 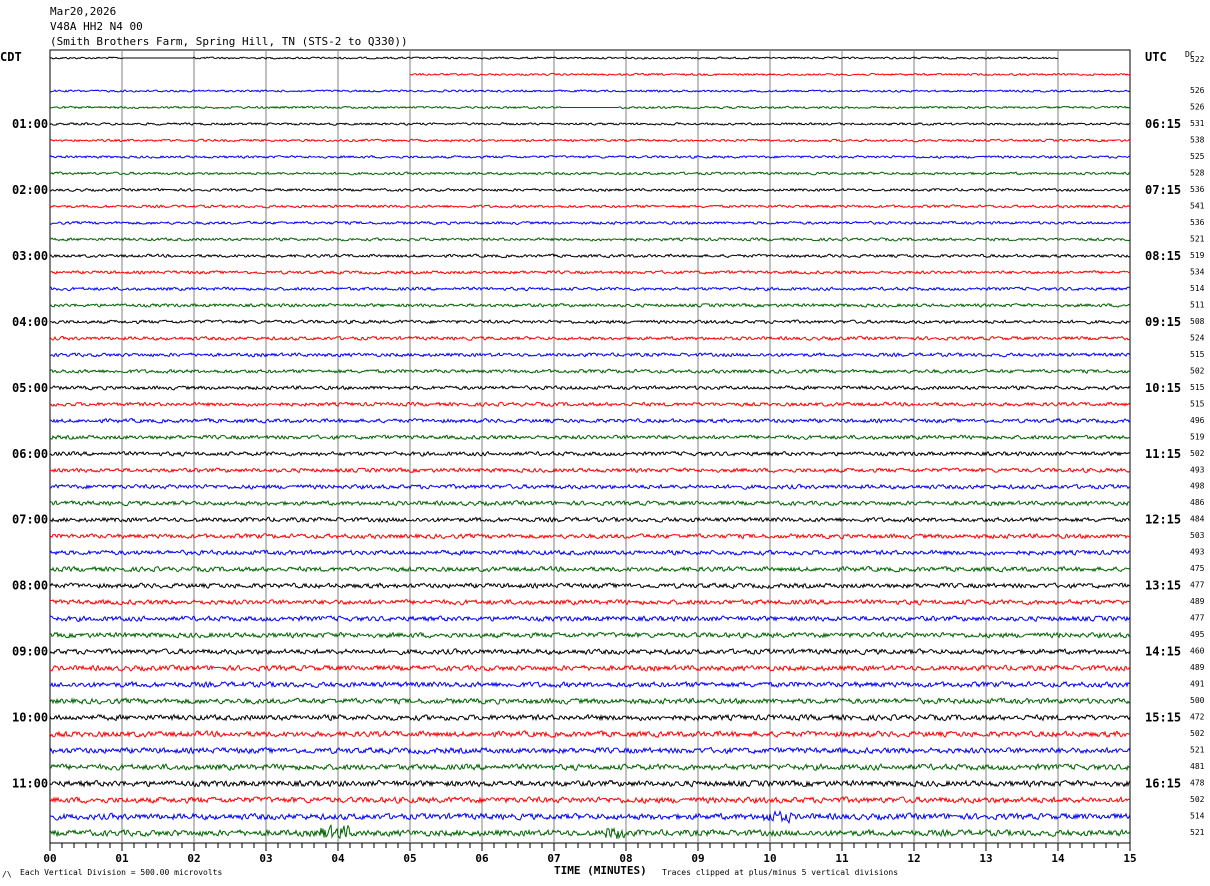 What do you see at coordinates (913, 858) in the screenshot?
I see `x-tick-label: 12` at bounding box center [913, 858].